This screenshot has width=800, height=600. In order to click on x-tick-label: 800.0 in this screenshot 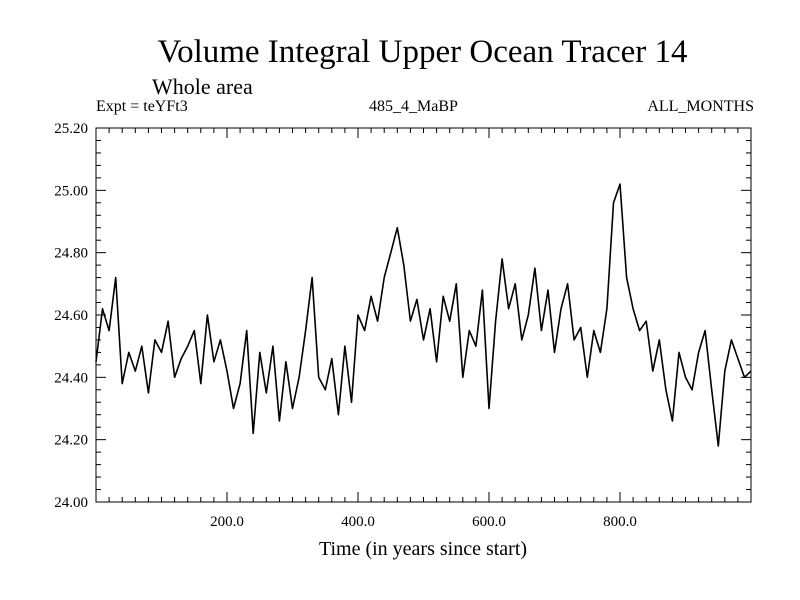, I will do `click(620, 522)`.